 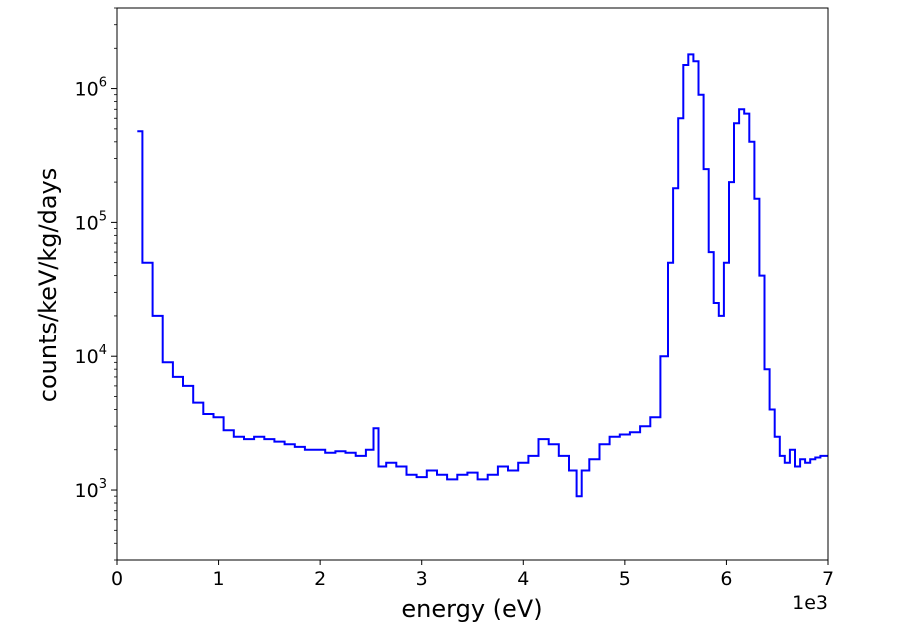 I want to click on x-axis-label: energy (eV), so click(x=471, y=609).